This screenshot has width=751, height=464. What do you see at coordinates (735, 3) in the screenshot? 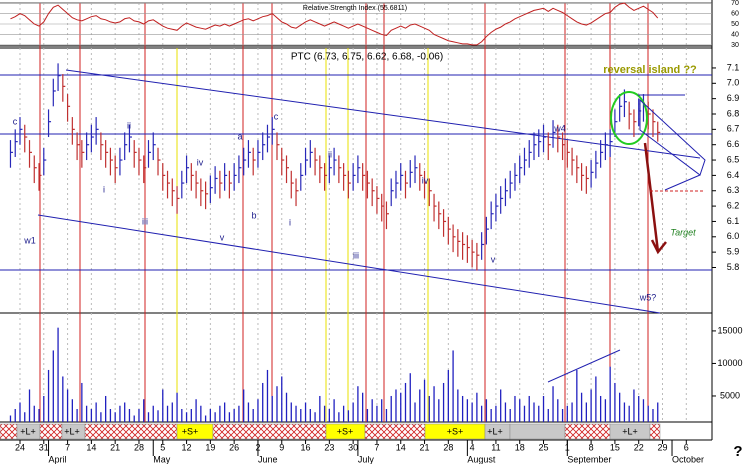
I see `y-tick-label: 70` at bounding box center [735, 3].